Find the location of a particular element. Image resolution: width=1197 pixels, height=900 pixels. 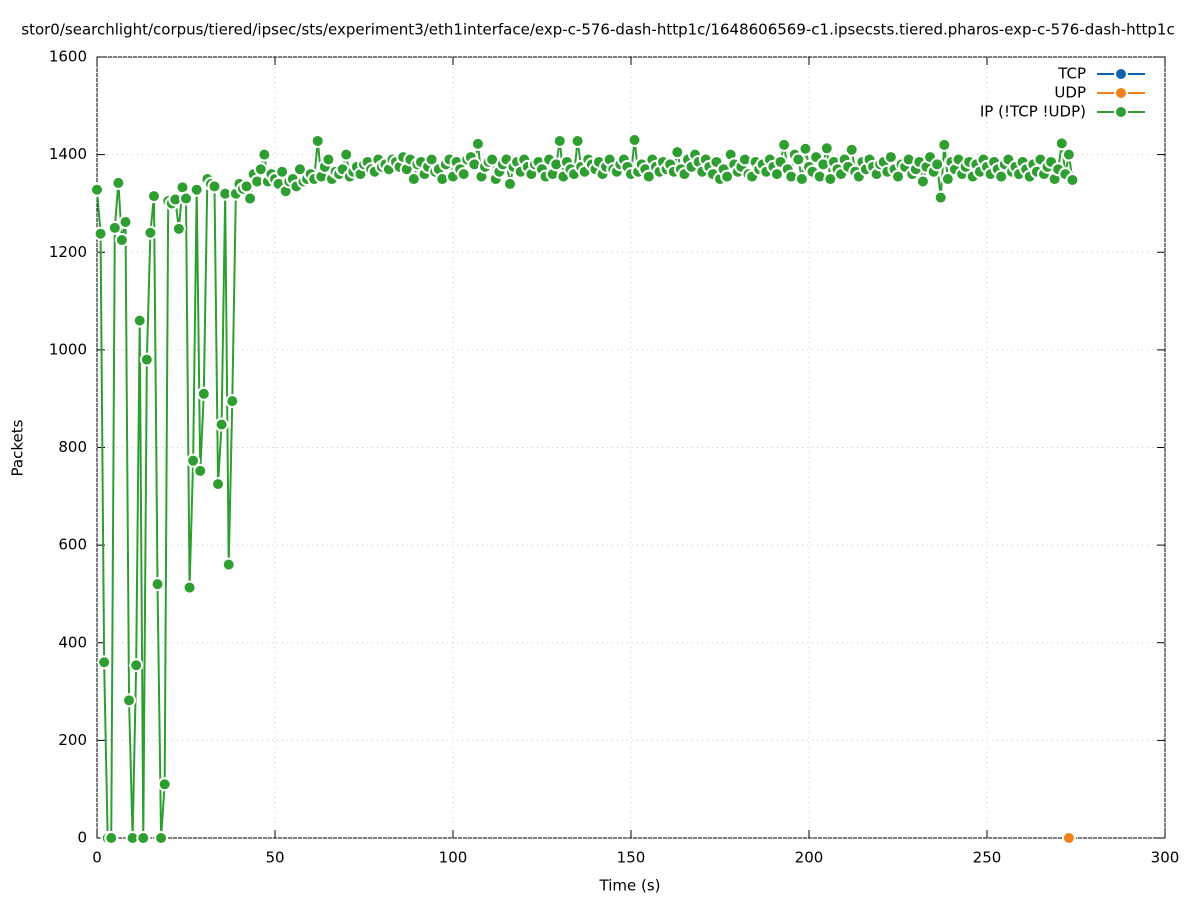

legend-label: UDP is located at coordinates (1070, 93).